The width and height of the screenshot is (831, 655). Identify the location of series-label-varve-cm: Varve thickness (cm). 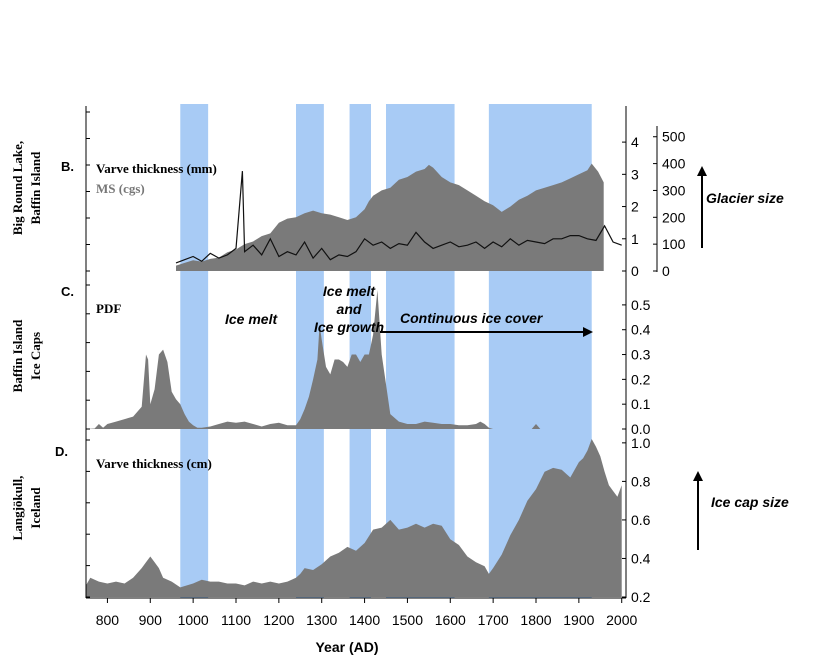
(154, 463).